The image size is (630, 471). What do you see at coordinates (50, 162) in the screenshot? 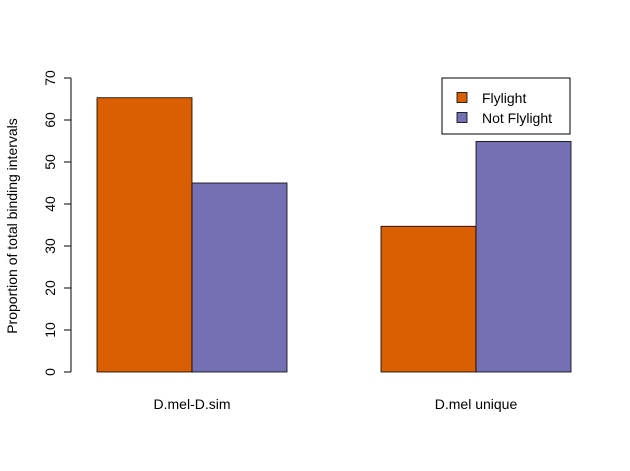
I see `y-tick-label: 50` at bounding box center [50, 162].